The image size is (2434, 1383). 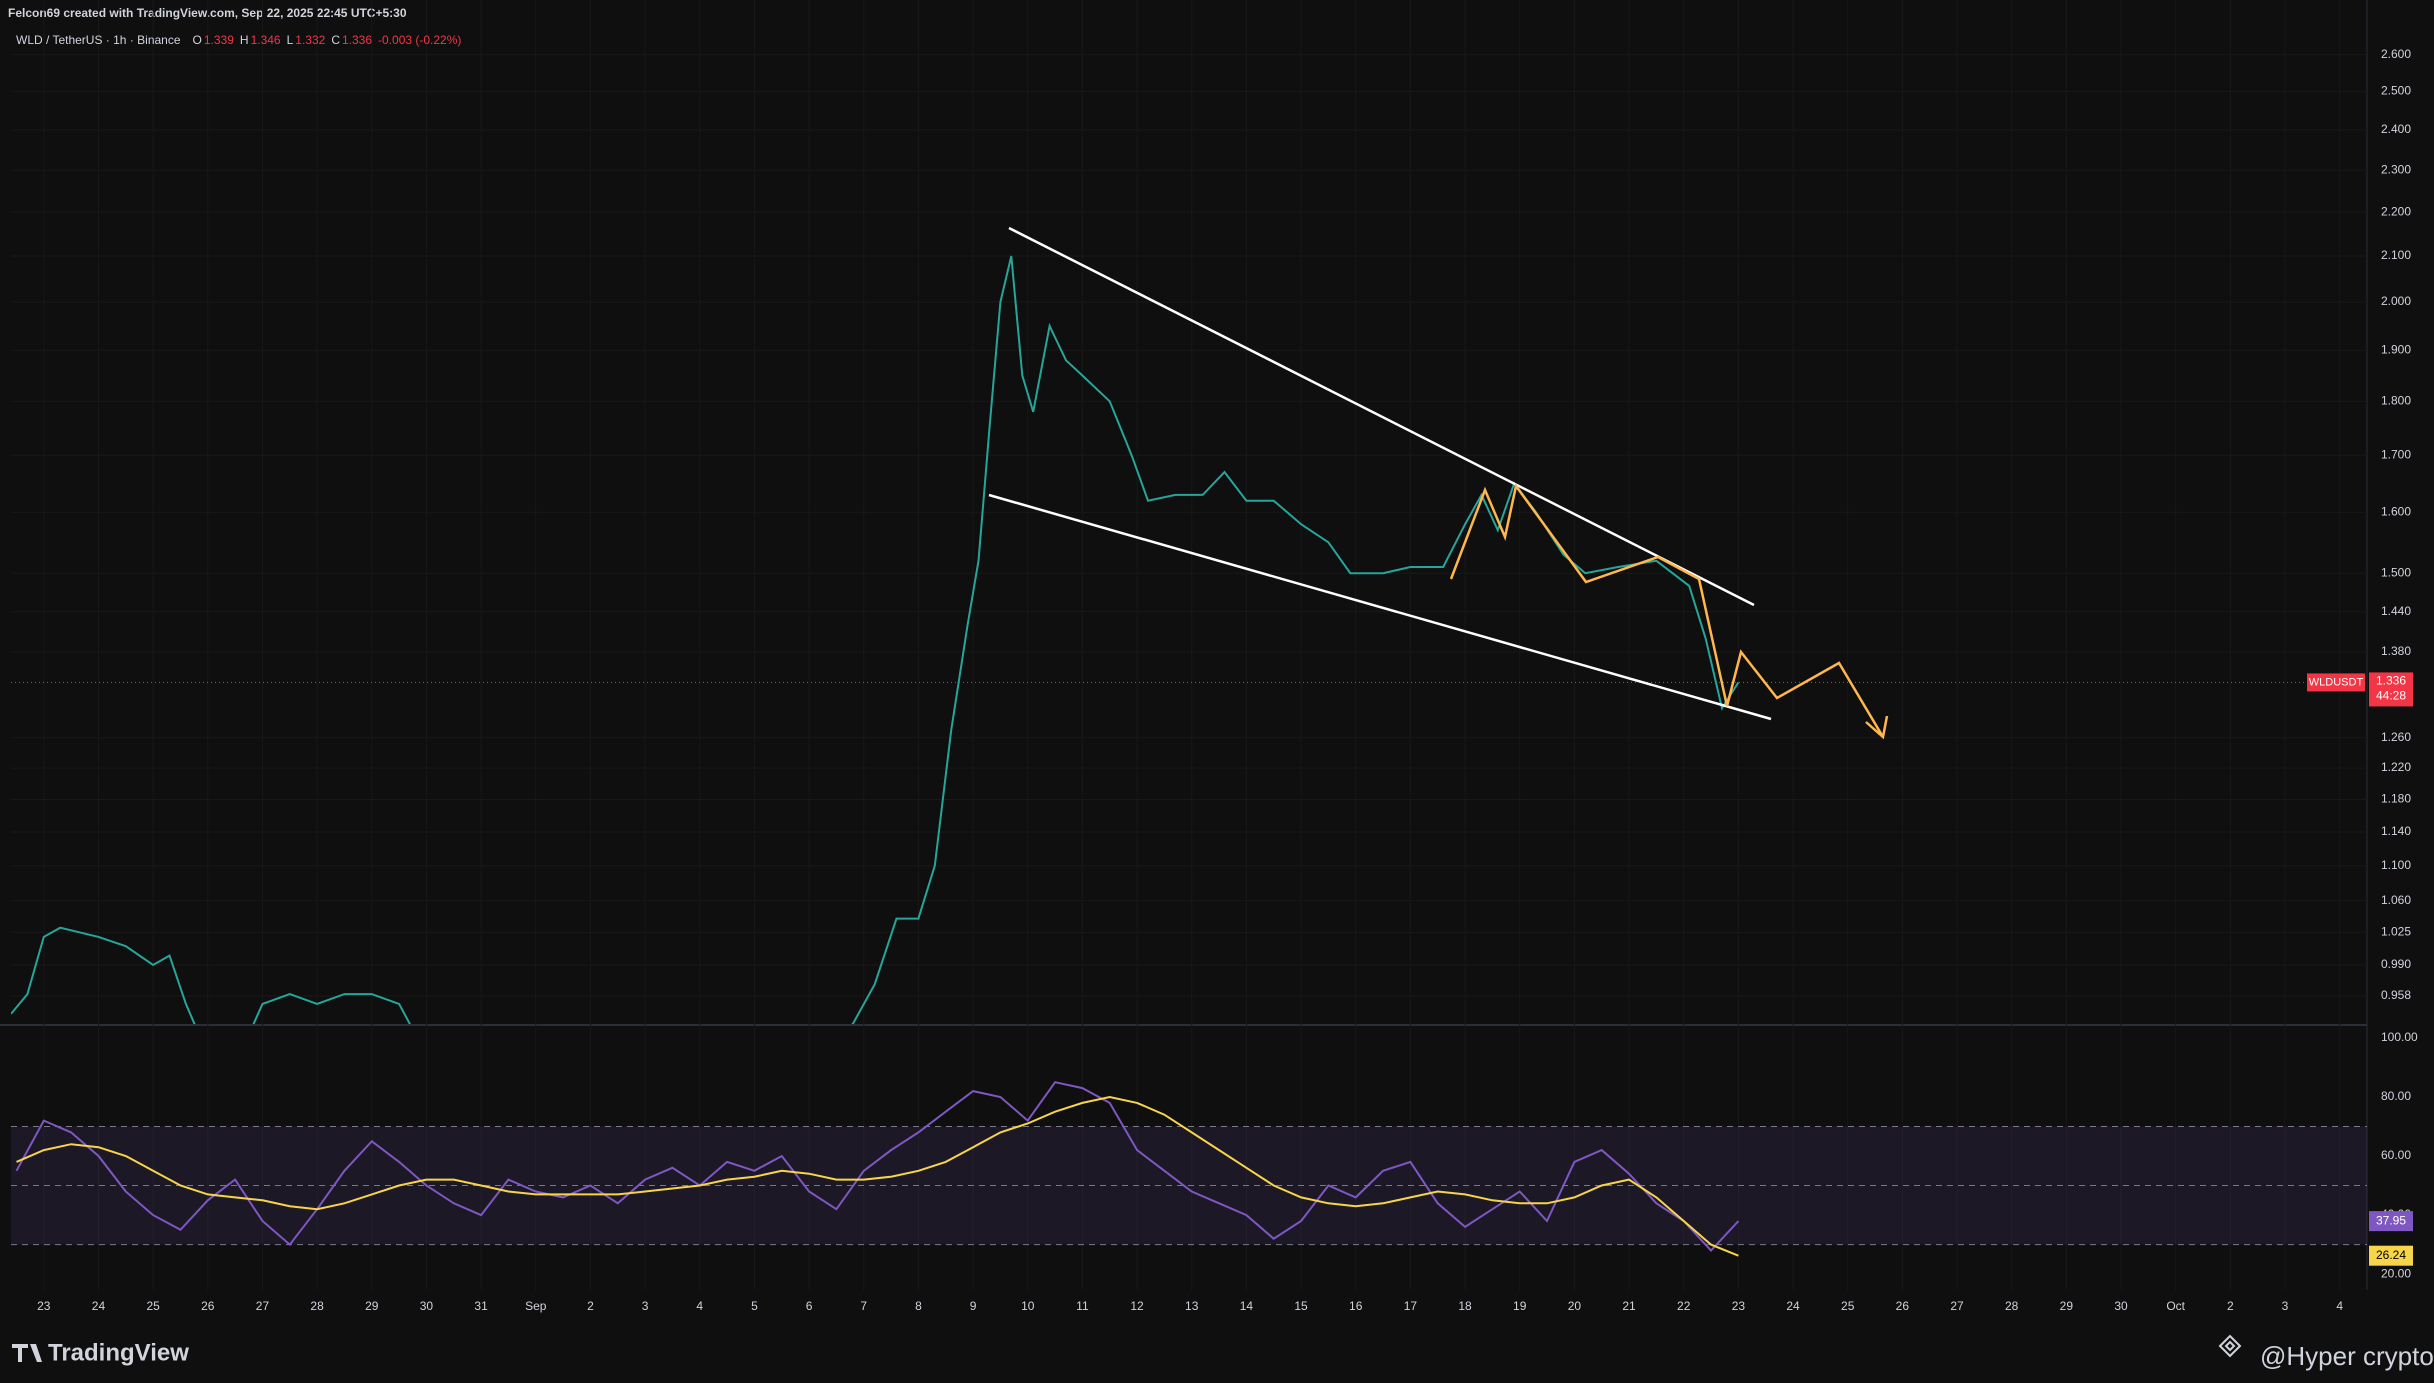 What do you see at coordinates (419, 40) in the screenshot?
I see `change: -0.003 (-0.22%)` at bounding box center [419, 40].